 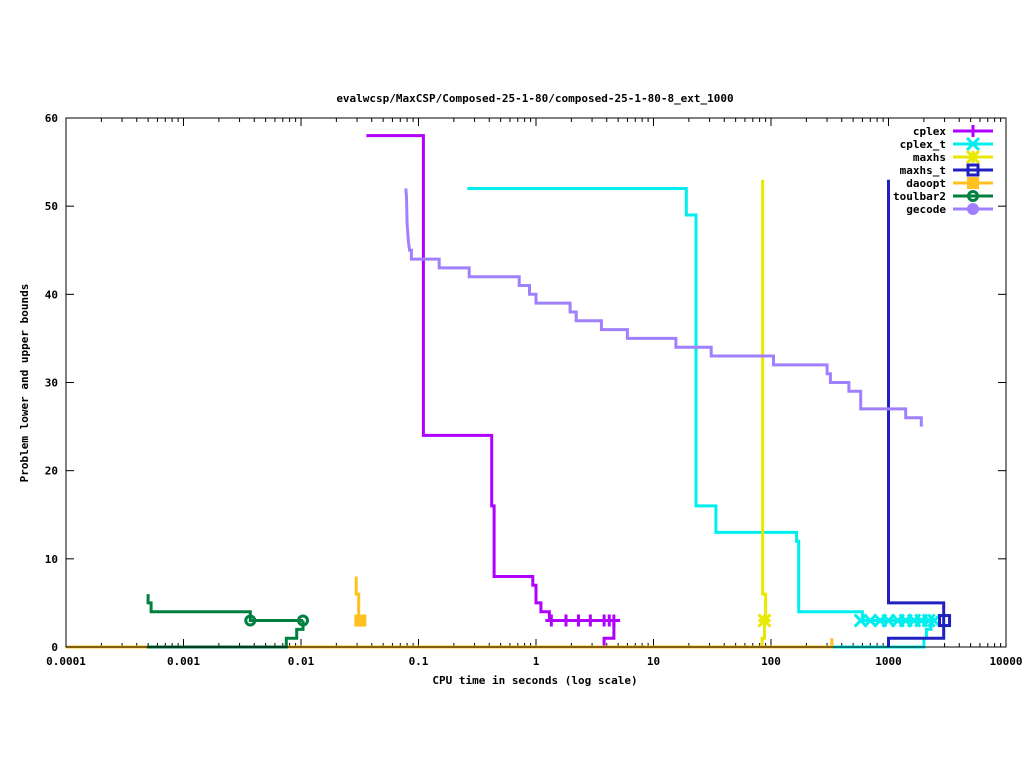 I want to click on maxhs-marker, so click(x=764, y=620).